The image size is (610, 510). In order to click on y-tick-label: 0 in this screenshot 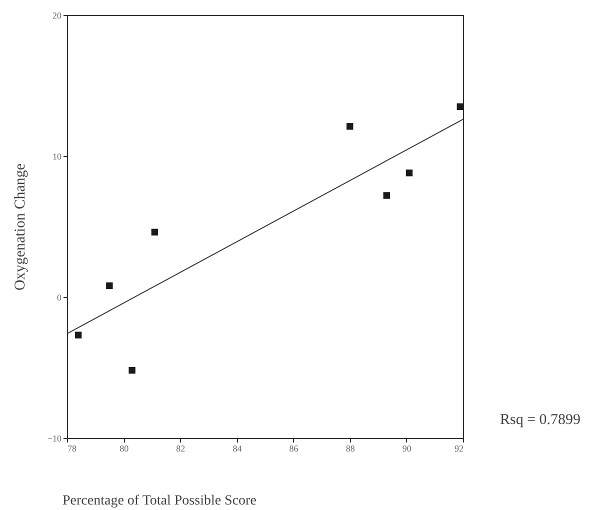, I will do `click(59, 297)`.